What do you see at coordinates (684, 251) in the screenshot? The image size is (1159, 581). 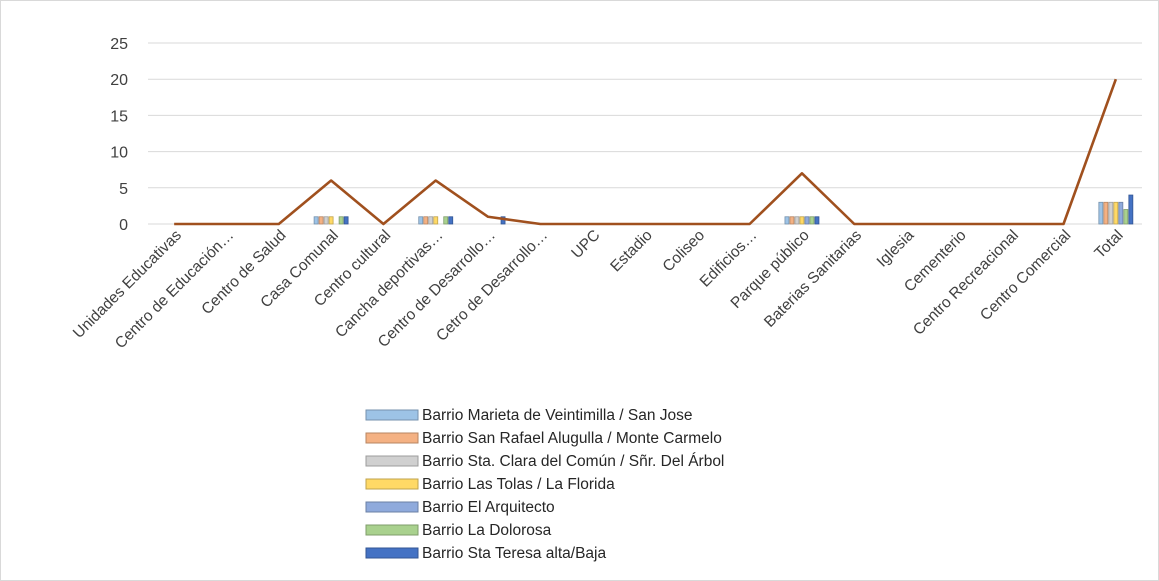 I see `x-tick-label: Coliseo` at bounding box center [684, 251].